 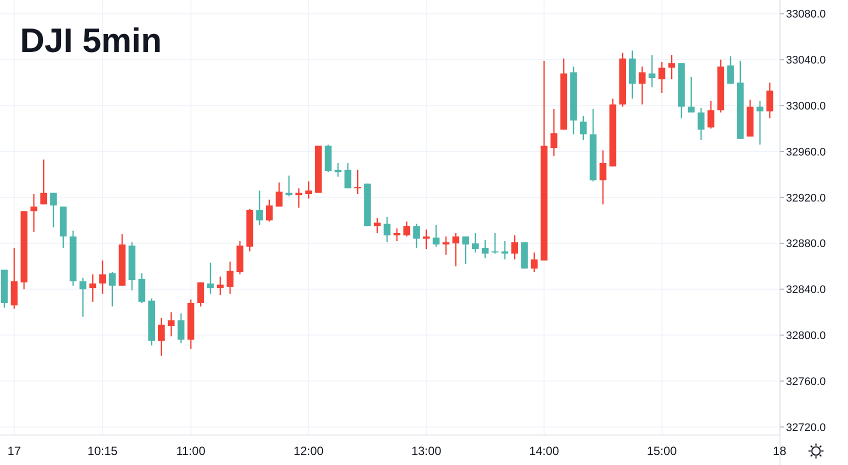 What do you see at coordinates (806, 244) in the screenshot?
I see `y-tick-label: 32880.0` at bounding box center [806, 244].